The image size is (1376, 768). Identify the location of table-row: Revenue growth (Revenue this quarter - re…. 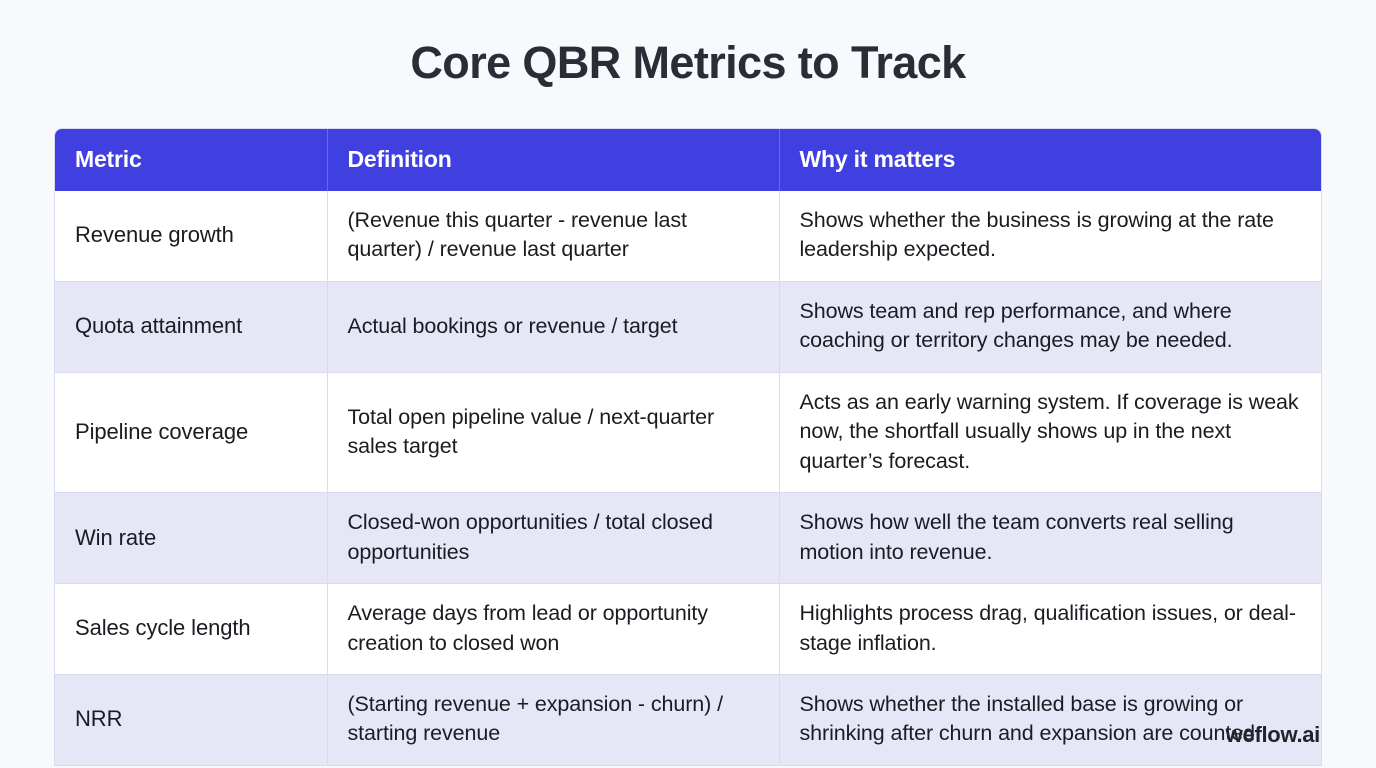
(688, 236).